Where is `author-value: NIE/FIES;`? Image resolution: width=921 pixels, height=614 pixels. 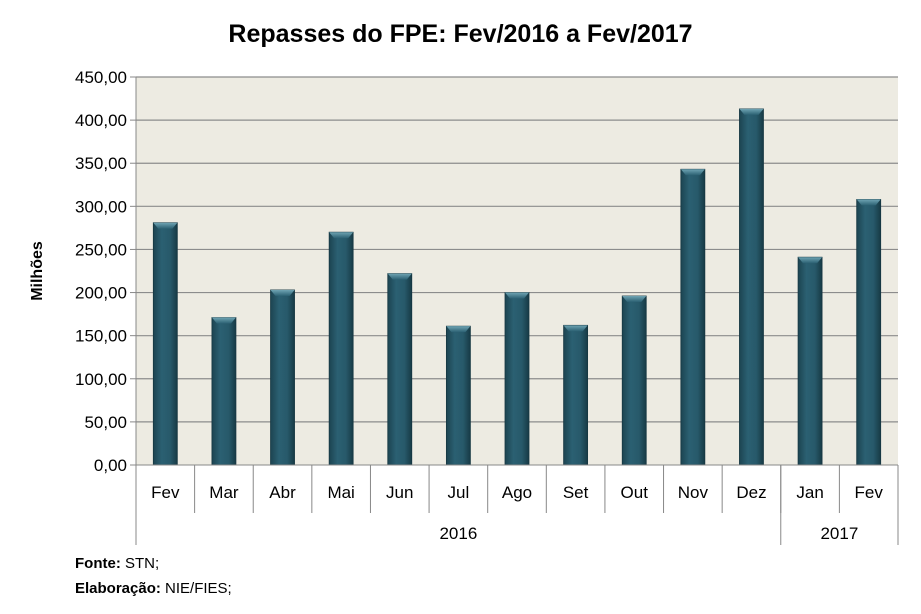
author-value: NIE/FIES; is located at coordinates (198, 588).